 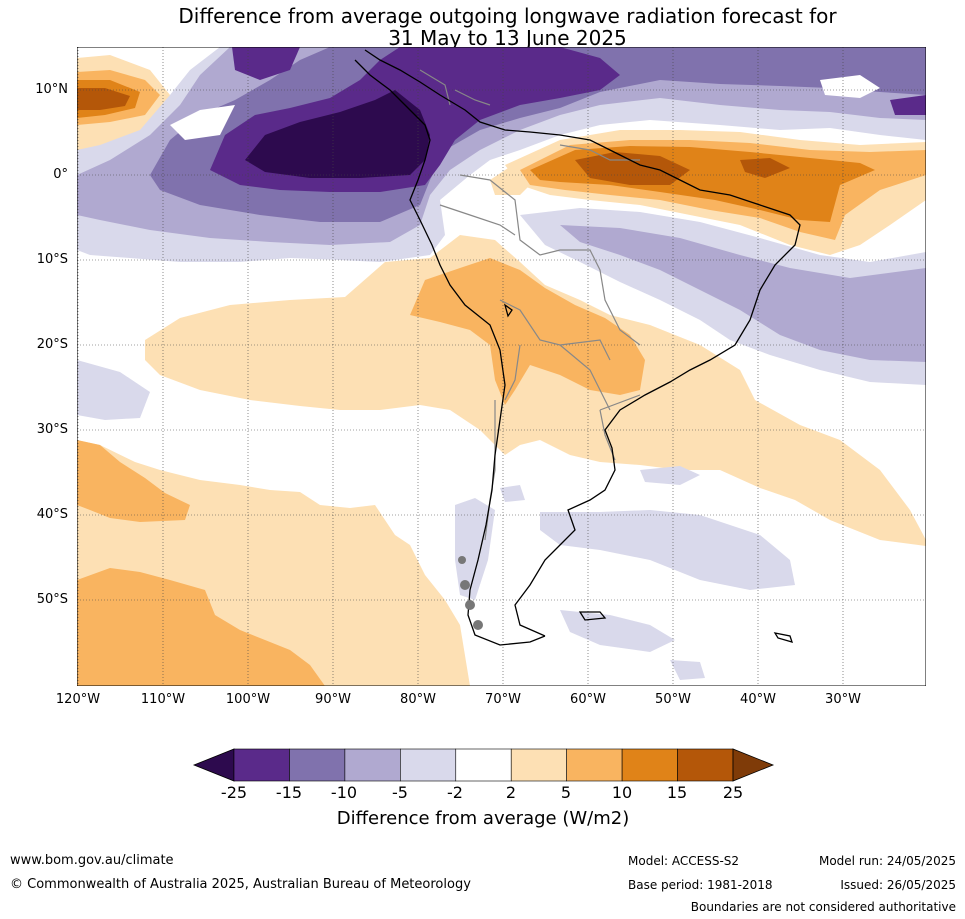 I want to click on model-run-date: Model run: 24/05/2025, so click(x=887, y=861).